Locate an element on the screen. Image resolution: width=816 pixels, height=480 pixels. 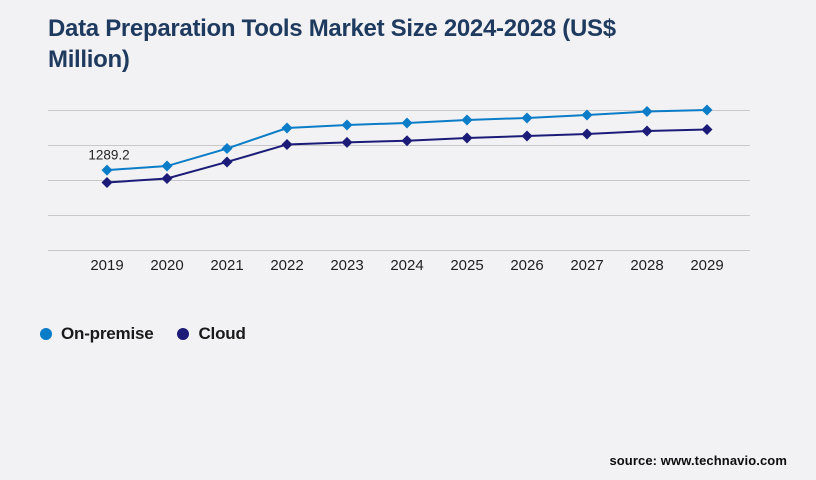
data-point-on-premise-2026 is located at coordinates (527, 118).